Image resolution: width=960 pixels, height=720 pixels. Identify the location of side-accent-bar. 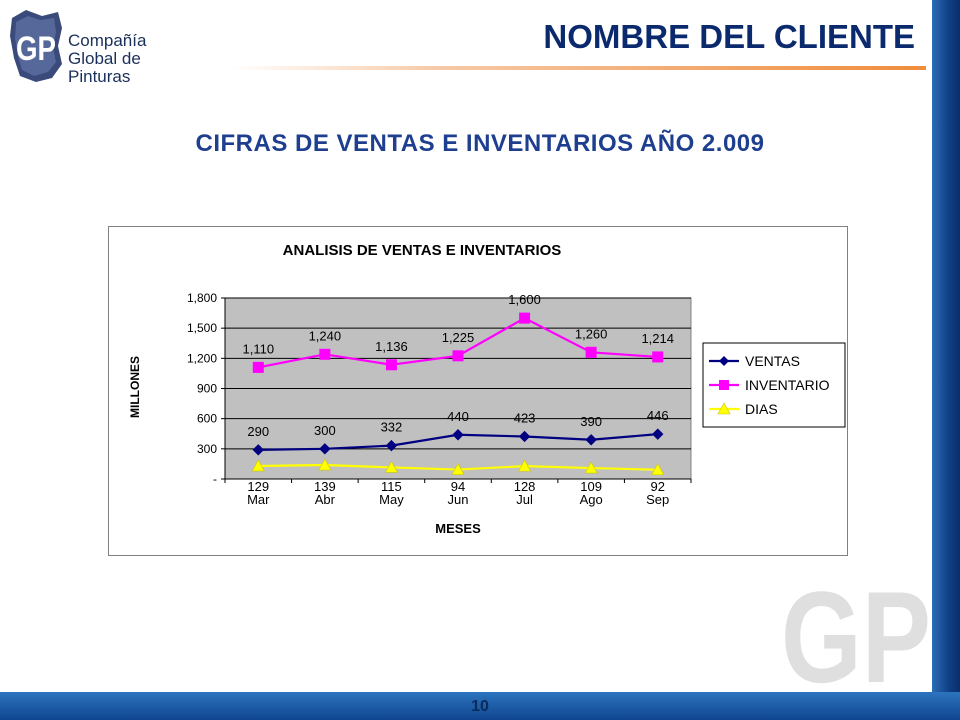
(946, 360).